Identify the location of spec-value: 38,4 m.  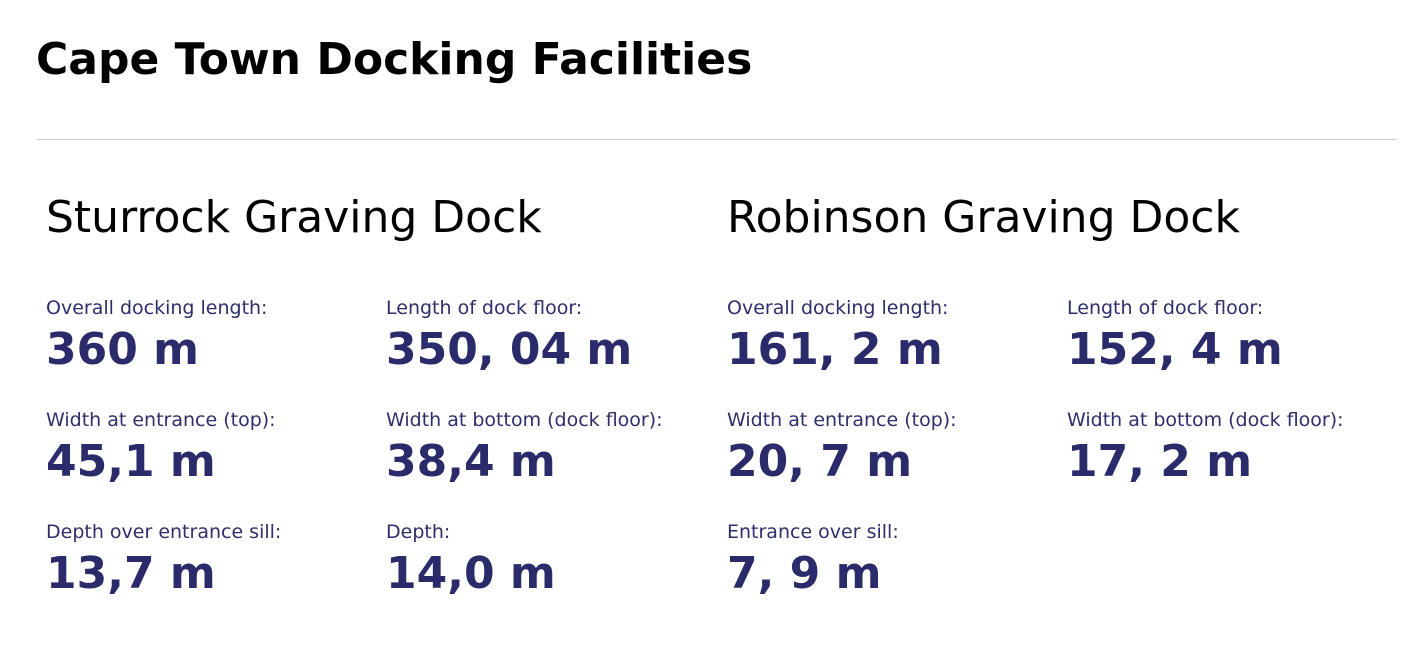
(471, 461).